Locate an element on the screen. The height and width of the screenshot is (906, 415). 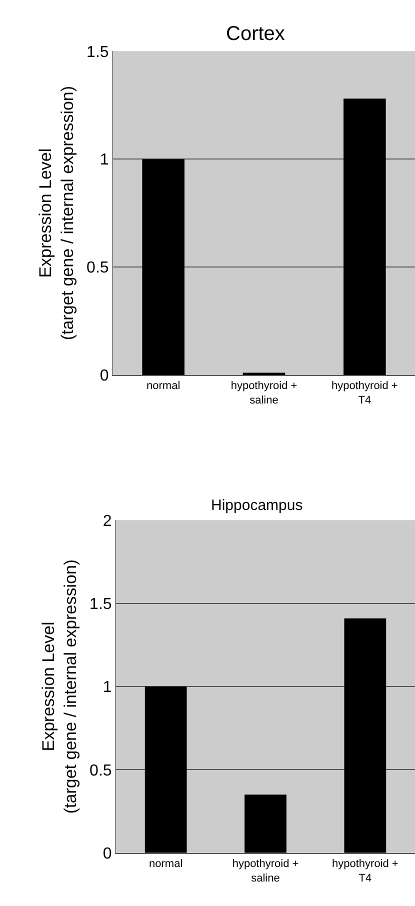
chart-title: Cortex is located at coordinates (255, 34).